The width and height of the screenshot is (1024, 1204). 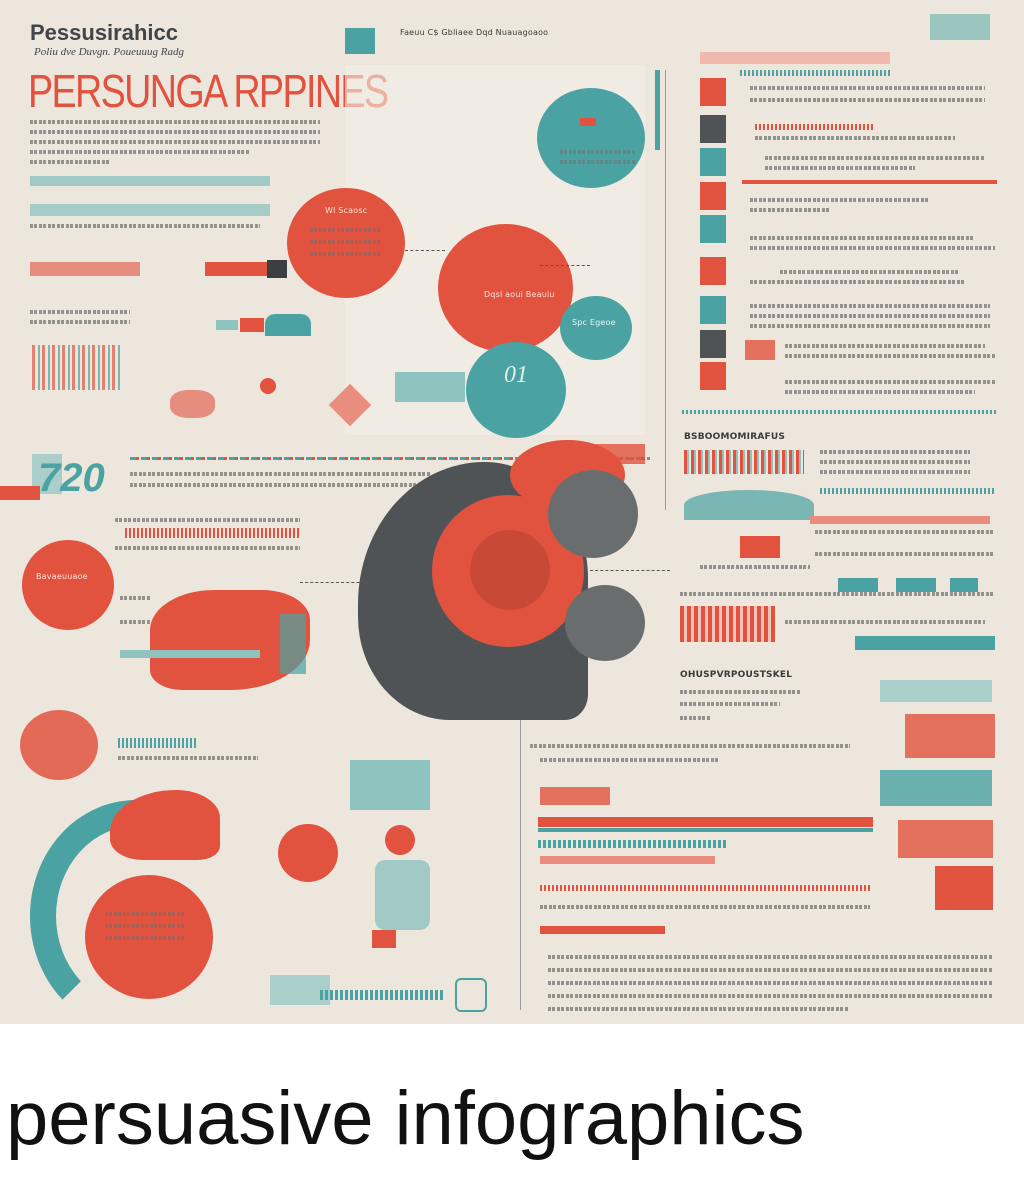 I want to click on teal-outline-icon, so click(x=471, y=995).